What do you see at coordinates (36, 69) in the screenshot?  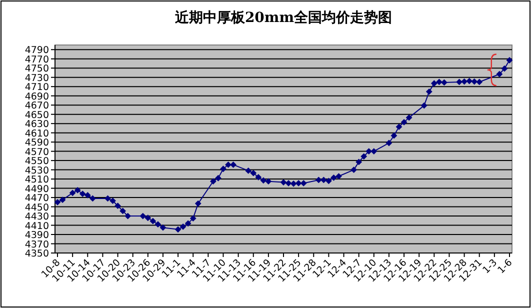 I see `y-tick-label: 4750` at bounding box center [36, 69].